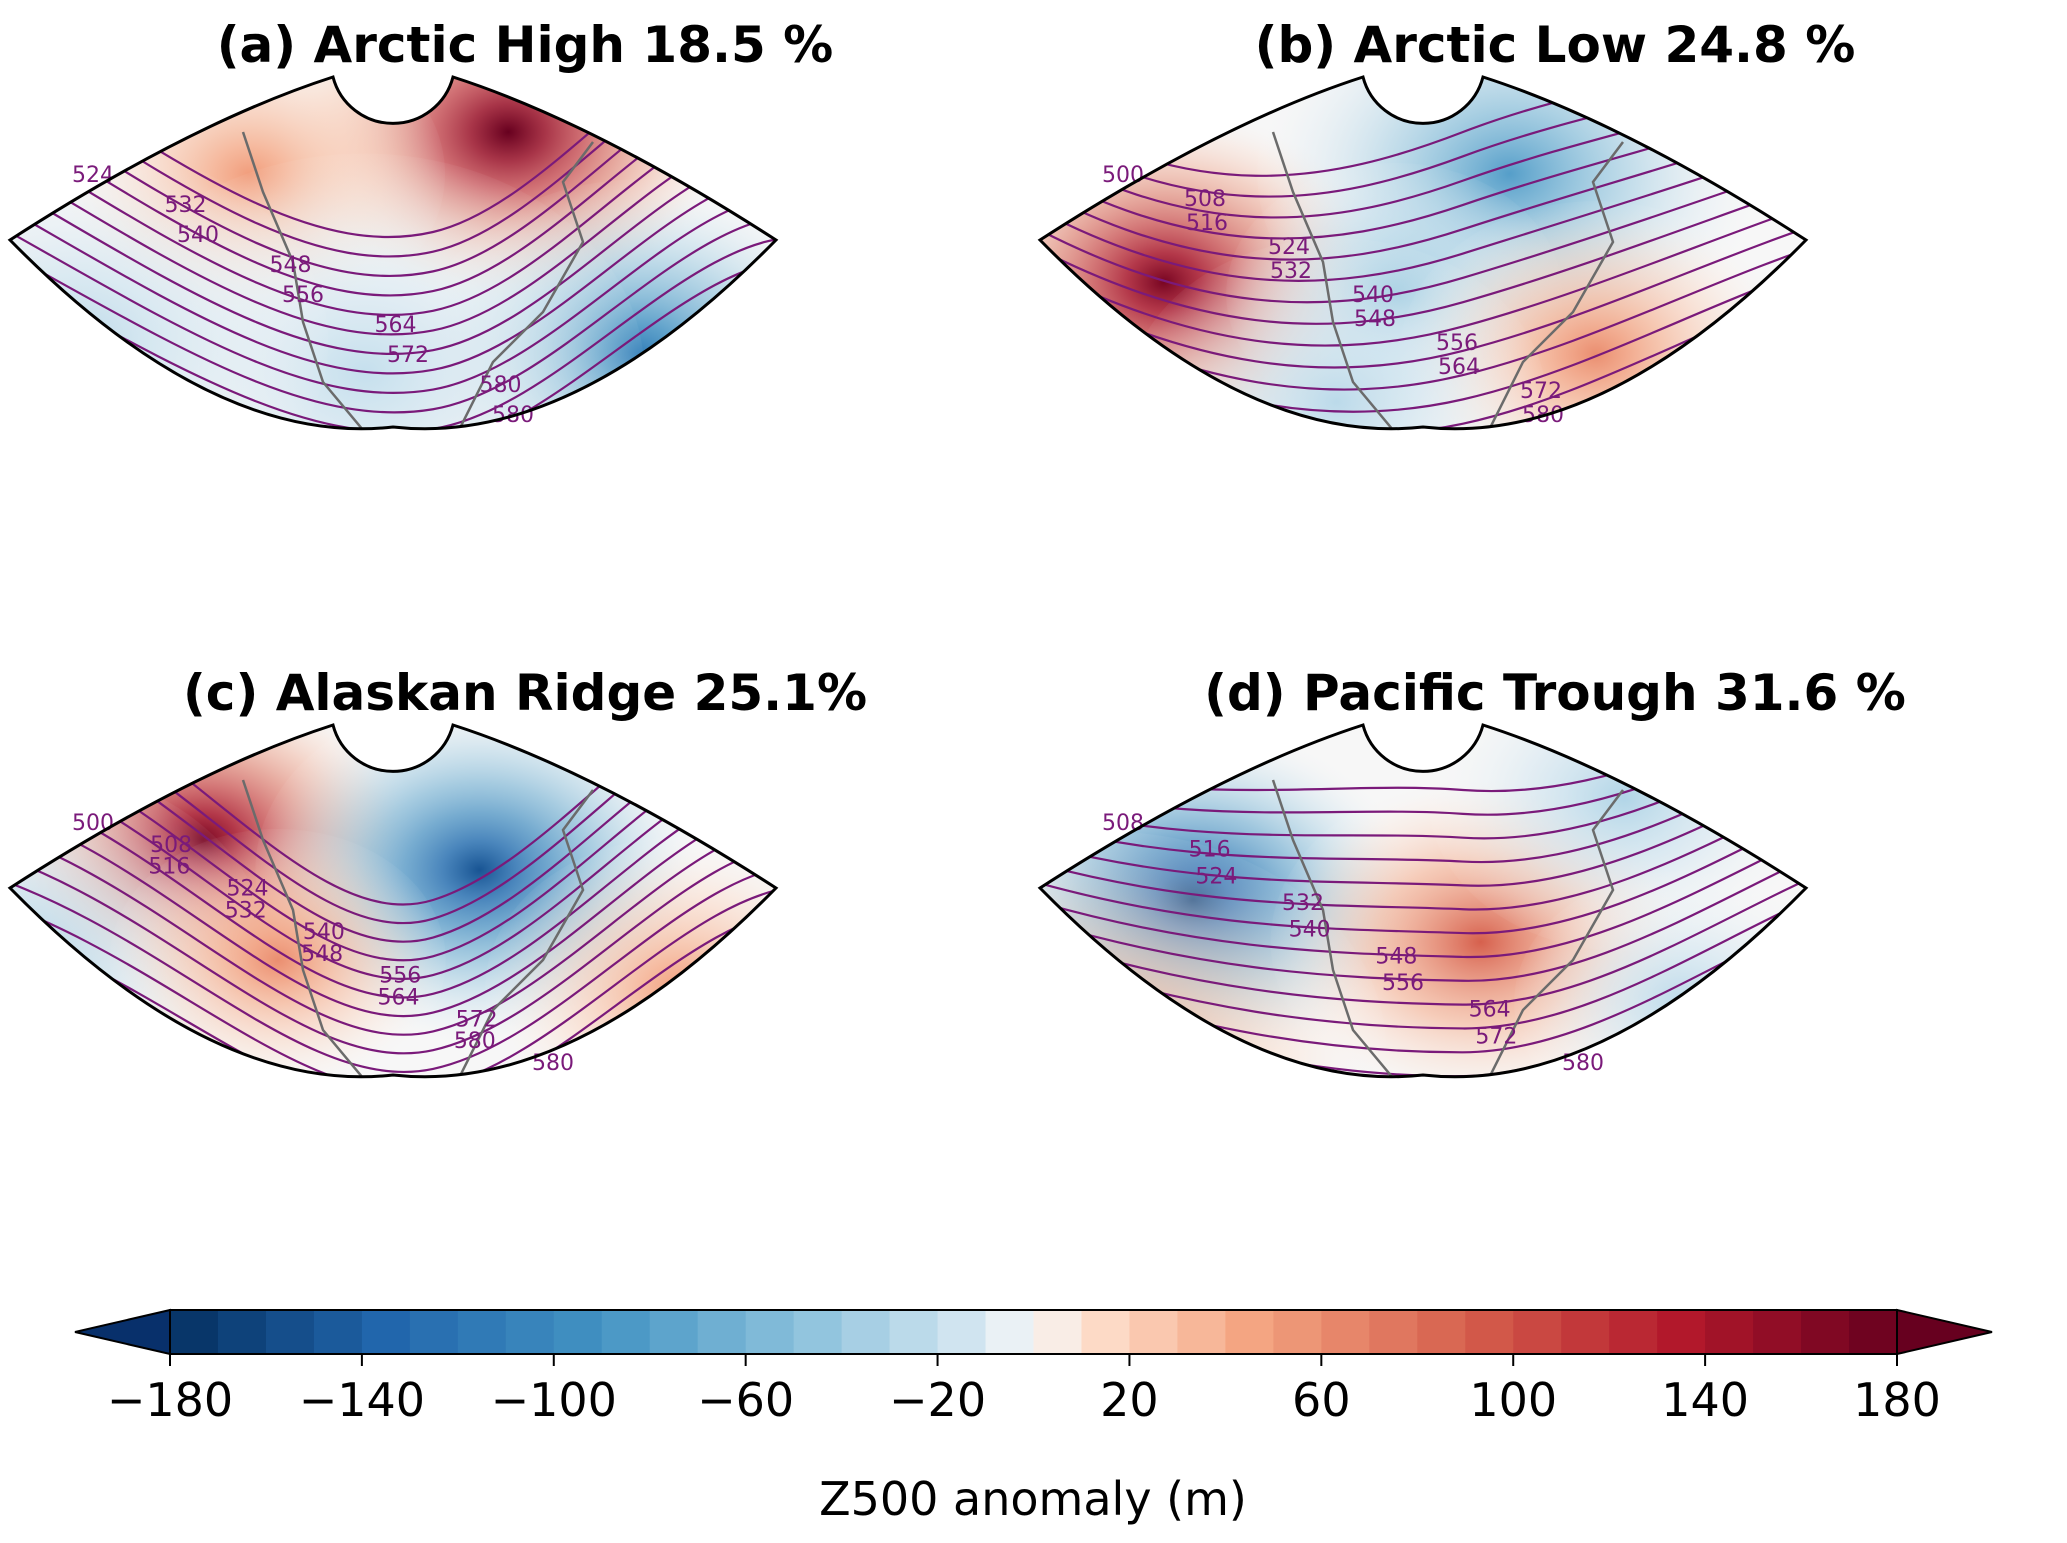 Image resolution: width=2067 pixels, height=1543 pixels. Describe the element at coordinates (1555, 693) in the screenshot. I see `panel-title-d: (d) Pacific Trough 31.6 %` at that location.